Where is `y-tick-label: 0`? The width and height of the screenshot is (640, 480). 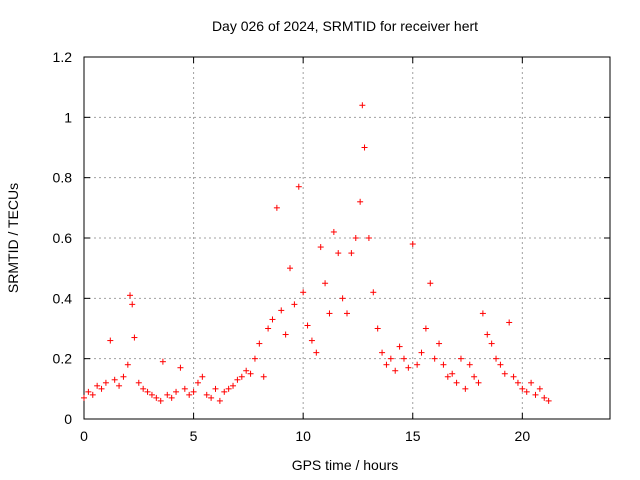
y-tick-label: 0 is located at coordinates (68, 419).